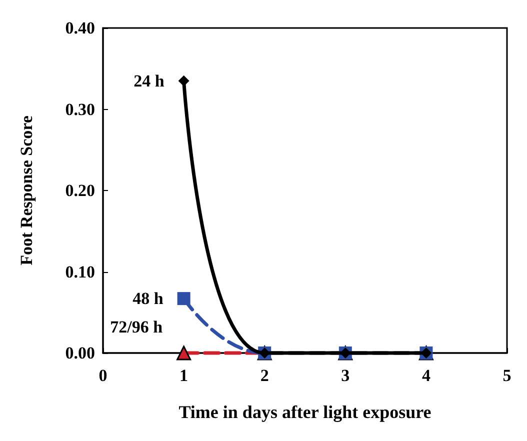 Image resolution: width=527 pixels, height=441 pixels. I want to click on y-tick-label: 0.20, so click(80, 190).